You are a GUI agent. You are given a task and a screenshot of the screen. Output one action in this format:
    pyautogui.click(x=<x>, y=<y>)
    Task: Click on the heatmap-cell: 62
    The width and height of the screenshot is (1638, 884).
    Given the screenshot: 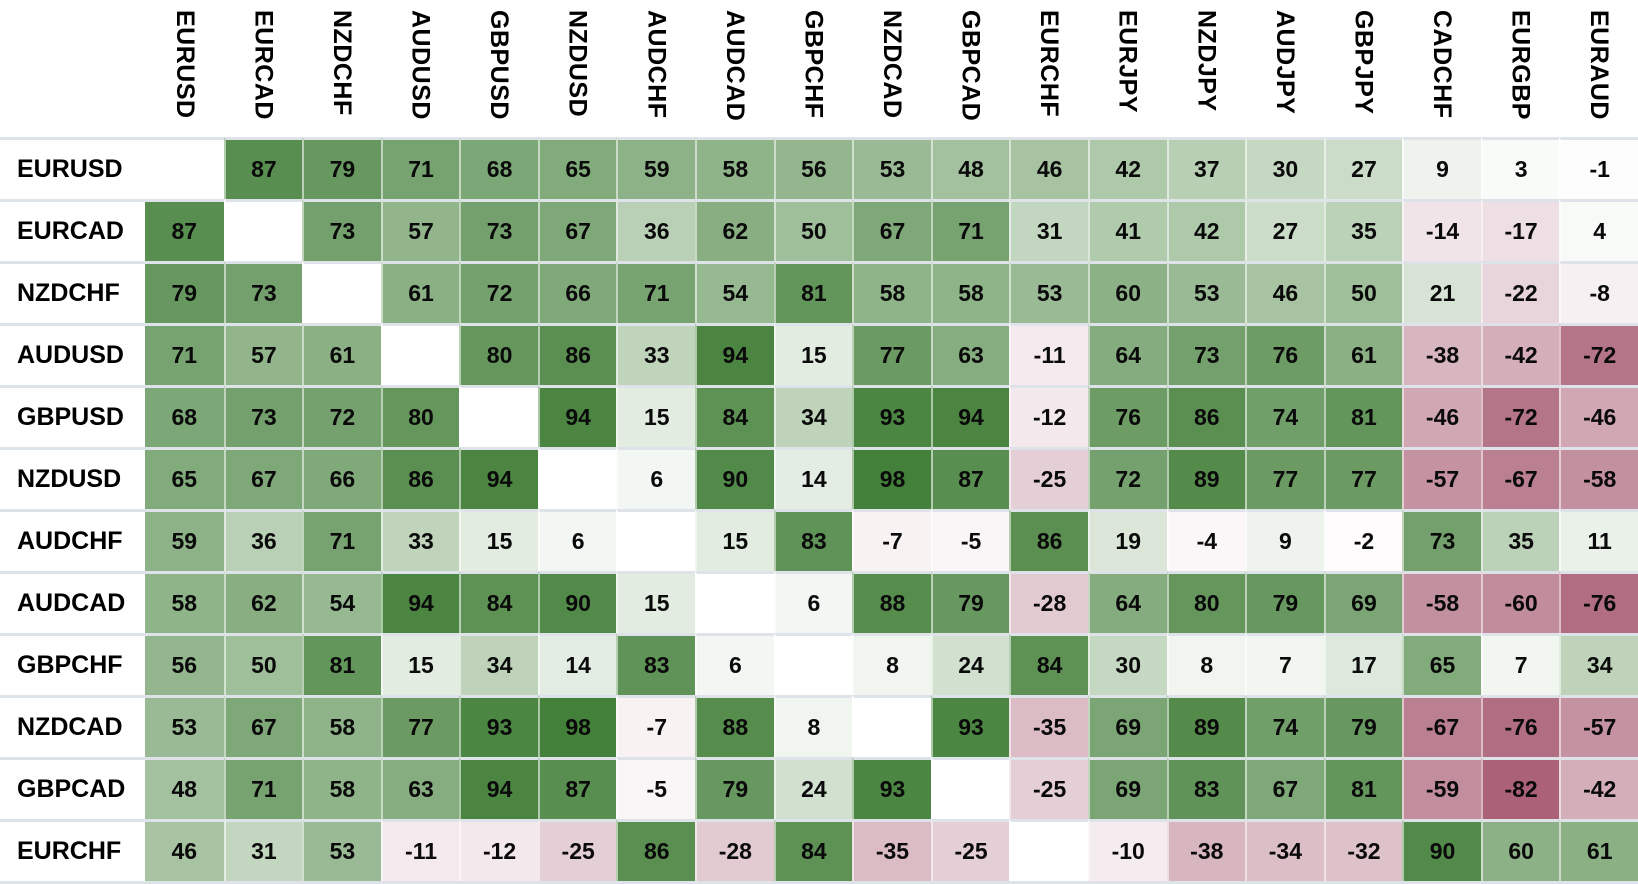 What is the action you would take?
    pyautogui.click(x=263, y=602)
    